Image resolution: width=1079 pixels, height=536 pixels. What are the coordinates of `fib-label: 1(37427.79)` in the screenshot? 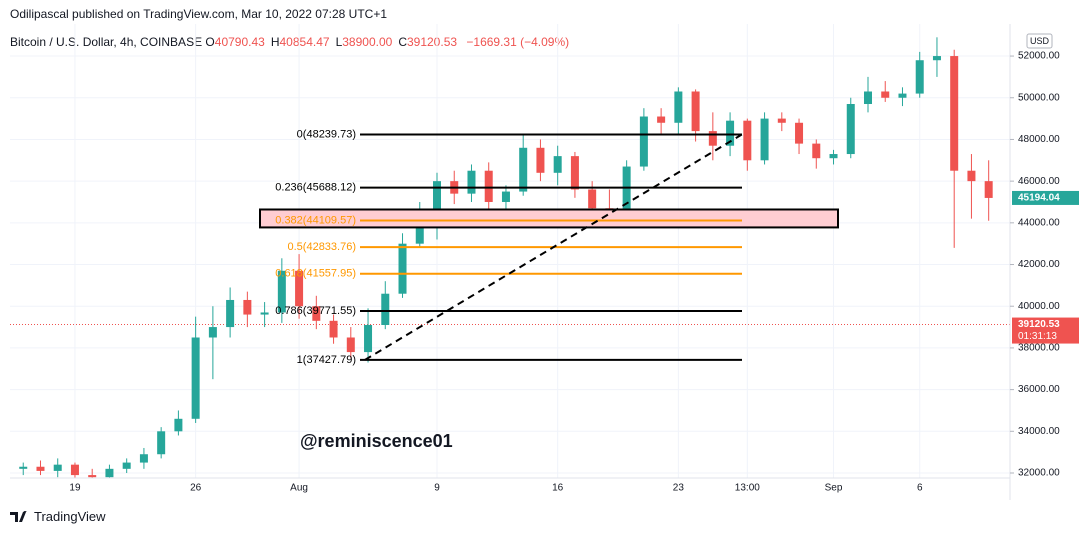 It's located at (326, 360).